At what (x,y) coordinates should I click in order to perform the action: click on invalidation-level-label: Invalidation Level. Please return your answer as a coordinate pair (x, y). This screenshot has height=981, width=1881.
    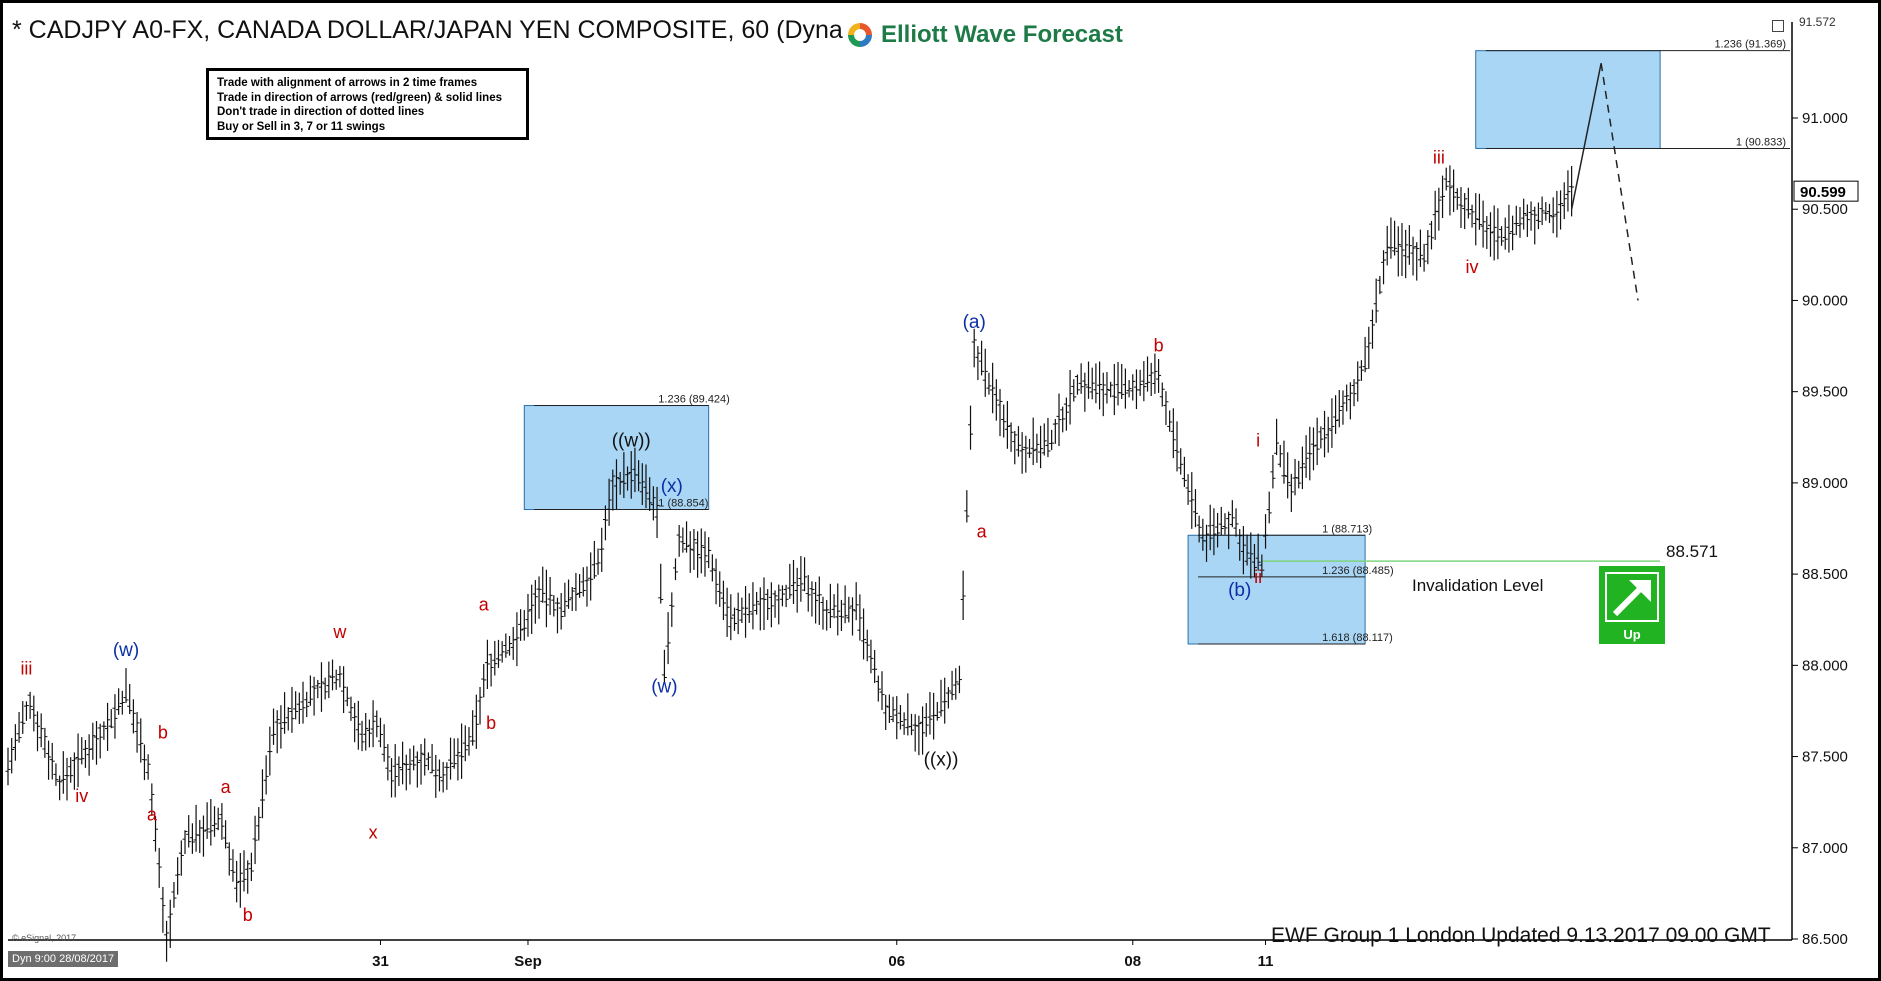
    Looking at the image, I should click on (1477, 585).